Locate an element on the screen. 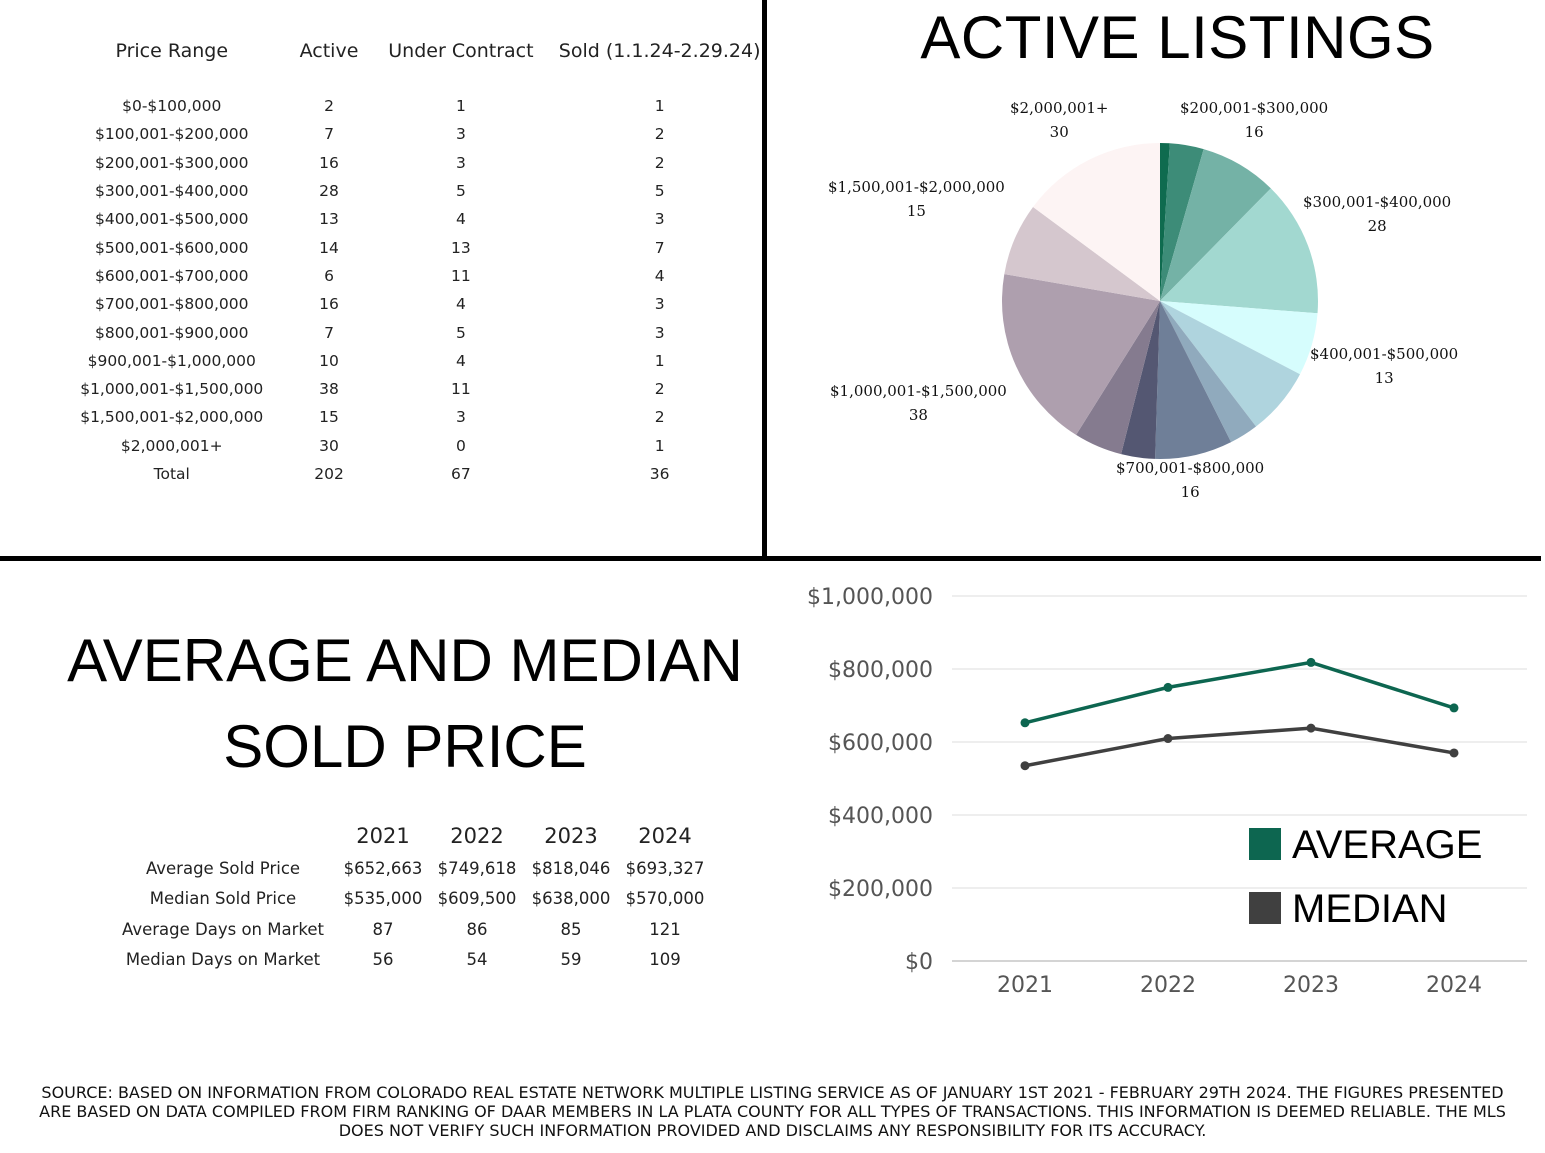  stats-row-label: Average Sold Price is located at coordinates (223, 868).